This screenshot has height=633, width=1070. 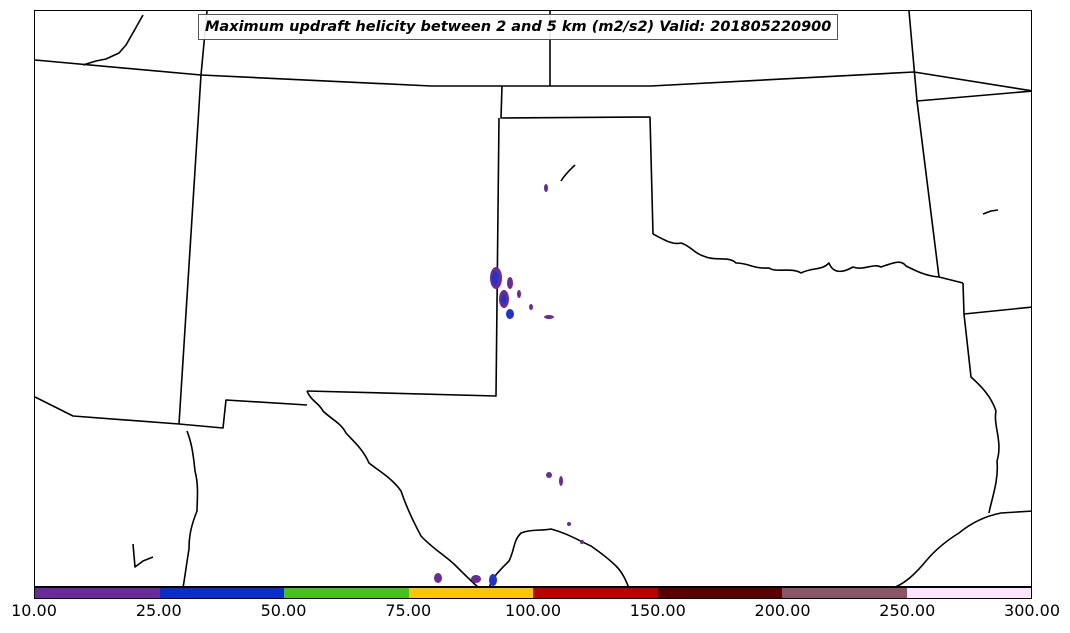 What do you see at coordinates (171, 412) in the screenshot?
I see `state-border-az-nm` at bounding box center [171, 412].